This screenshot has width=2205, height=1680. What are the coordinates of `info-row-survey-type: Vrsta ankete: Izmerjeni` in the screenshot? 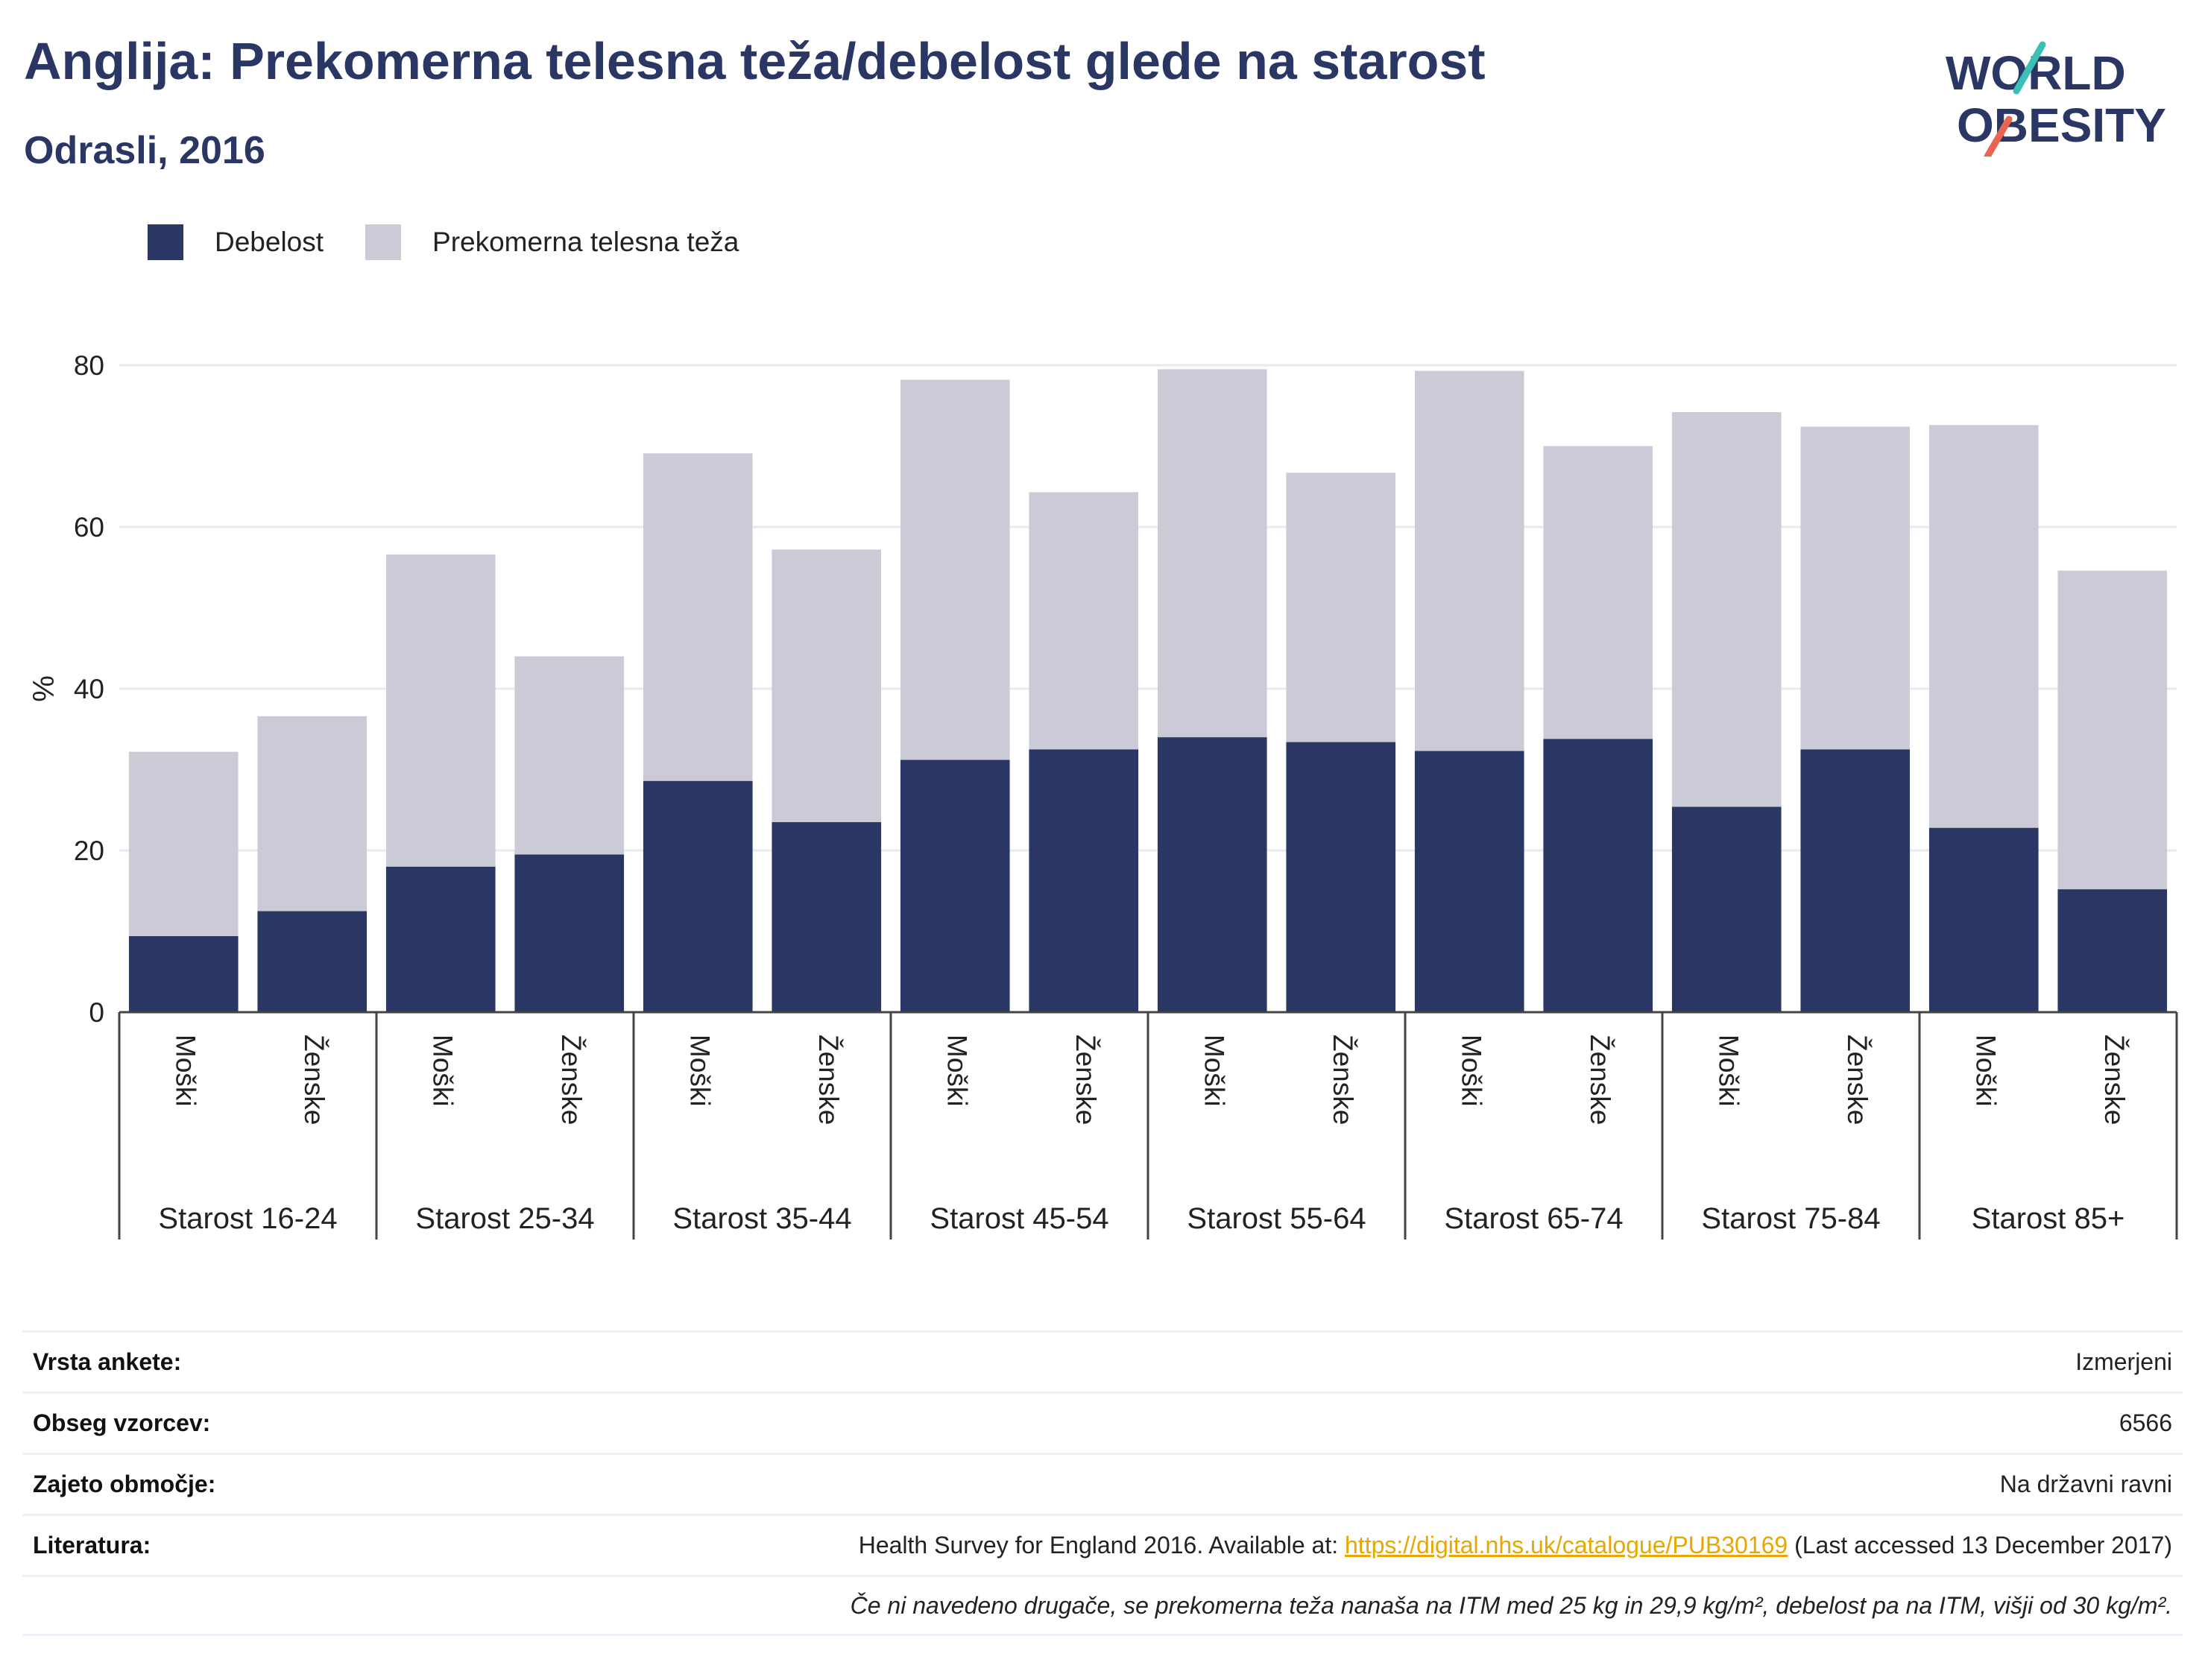 It's located at (1102, 1361).